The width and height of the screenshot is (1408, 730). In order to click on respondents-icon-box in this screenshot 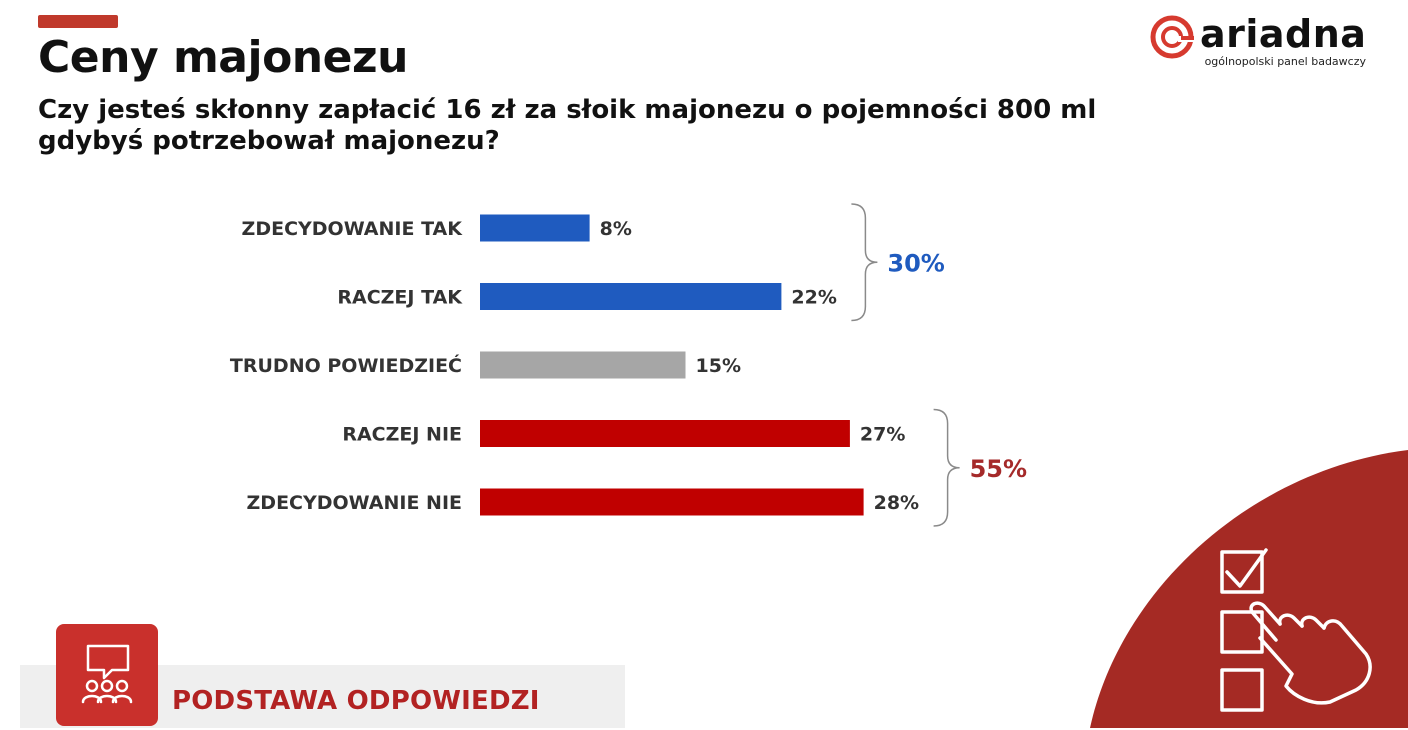, I will do `click(107, 675)`.